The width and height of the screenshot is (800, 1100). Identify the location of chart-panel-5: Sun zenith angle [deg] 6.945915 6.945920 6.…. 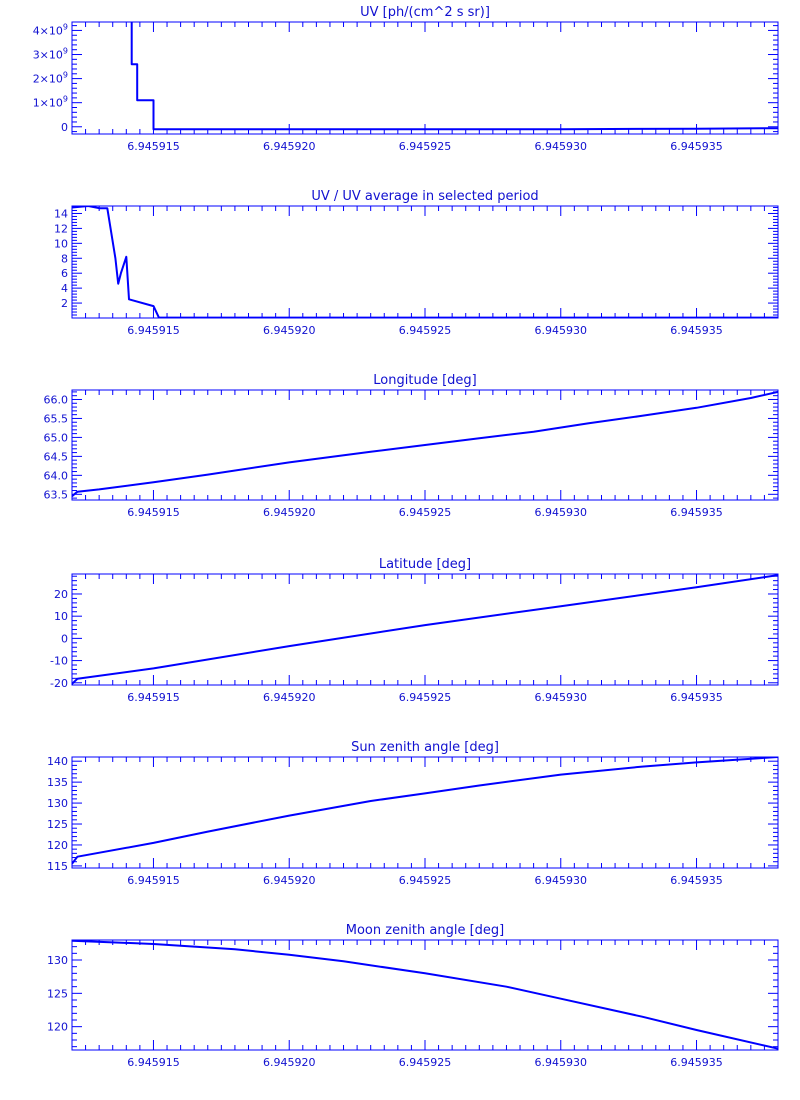
(413, 813).